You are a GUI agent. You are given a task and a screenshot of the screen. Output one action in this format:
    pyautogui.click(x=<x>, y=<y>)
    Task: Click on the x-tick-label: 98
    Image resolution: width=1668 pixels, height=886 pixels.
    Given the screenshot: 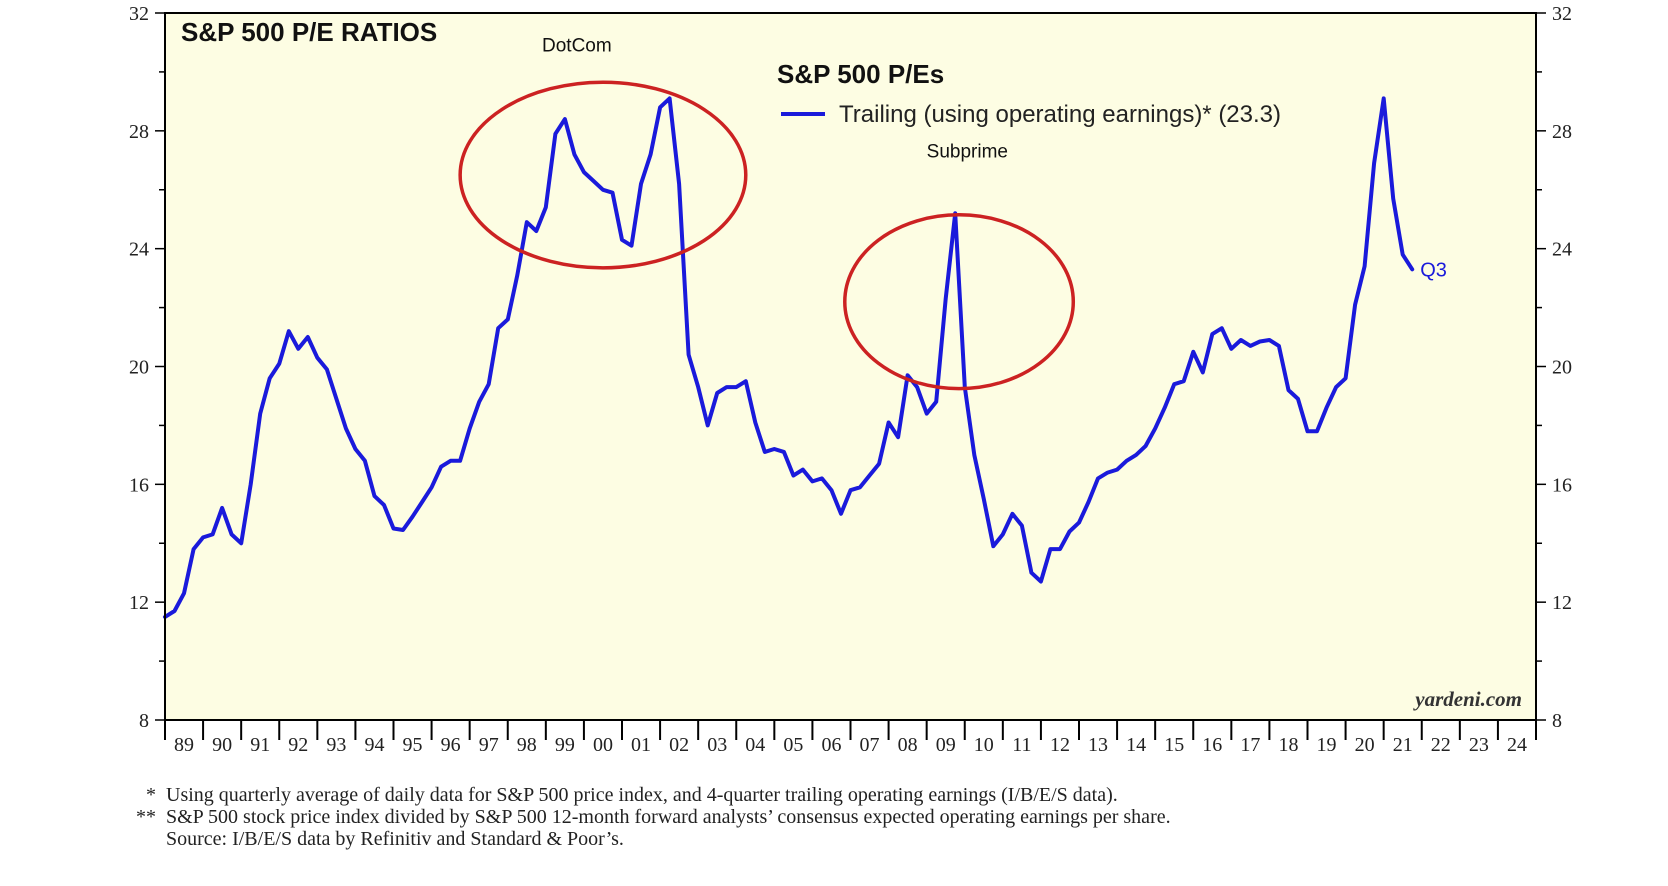 What is the action you would take?
    pyautogui.click(x=527, y=745)
    